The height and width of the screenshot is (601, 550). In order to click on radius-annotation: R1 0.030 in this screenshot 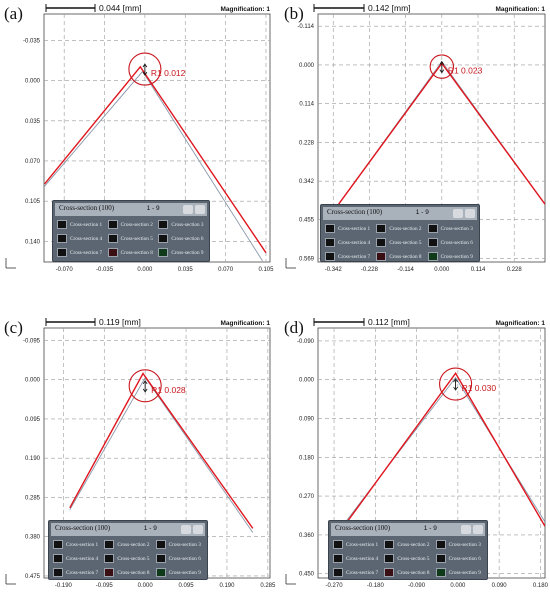, I will do `click(479, 388)`.